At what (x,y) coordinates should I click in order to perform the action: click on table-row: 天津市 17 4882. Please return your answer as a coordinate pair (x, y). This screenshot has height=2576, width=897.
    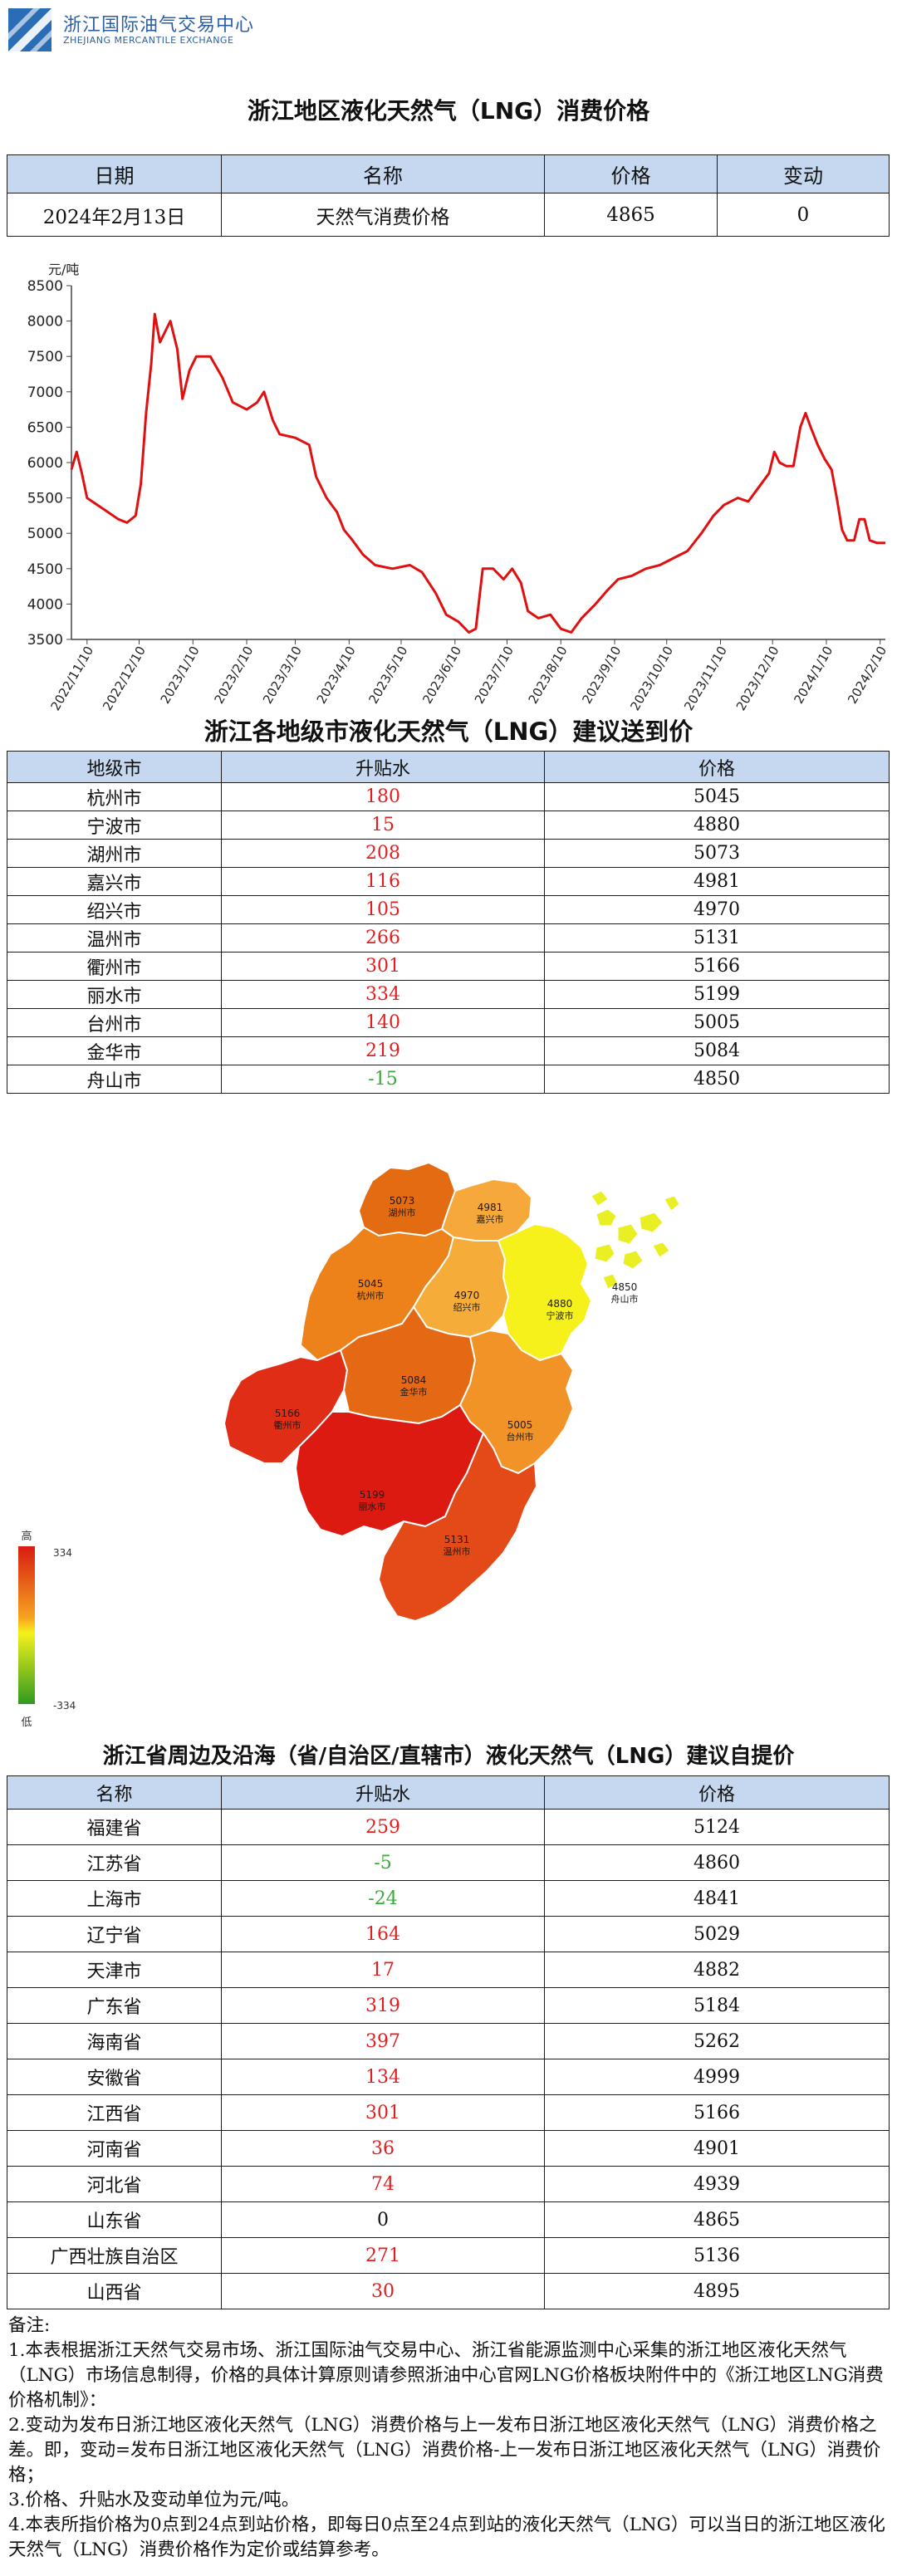
    Looking at the image, I should click on (448, 1970).